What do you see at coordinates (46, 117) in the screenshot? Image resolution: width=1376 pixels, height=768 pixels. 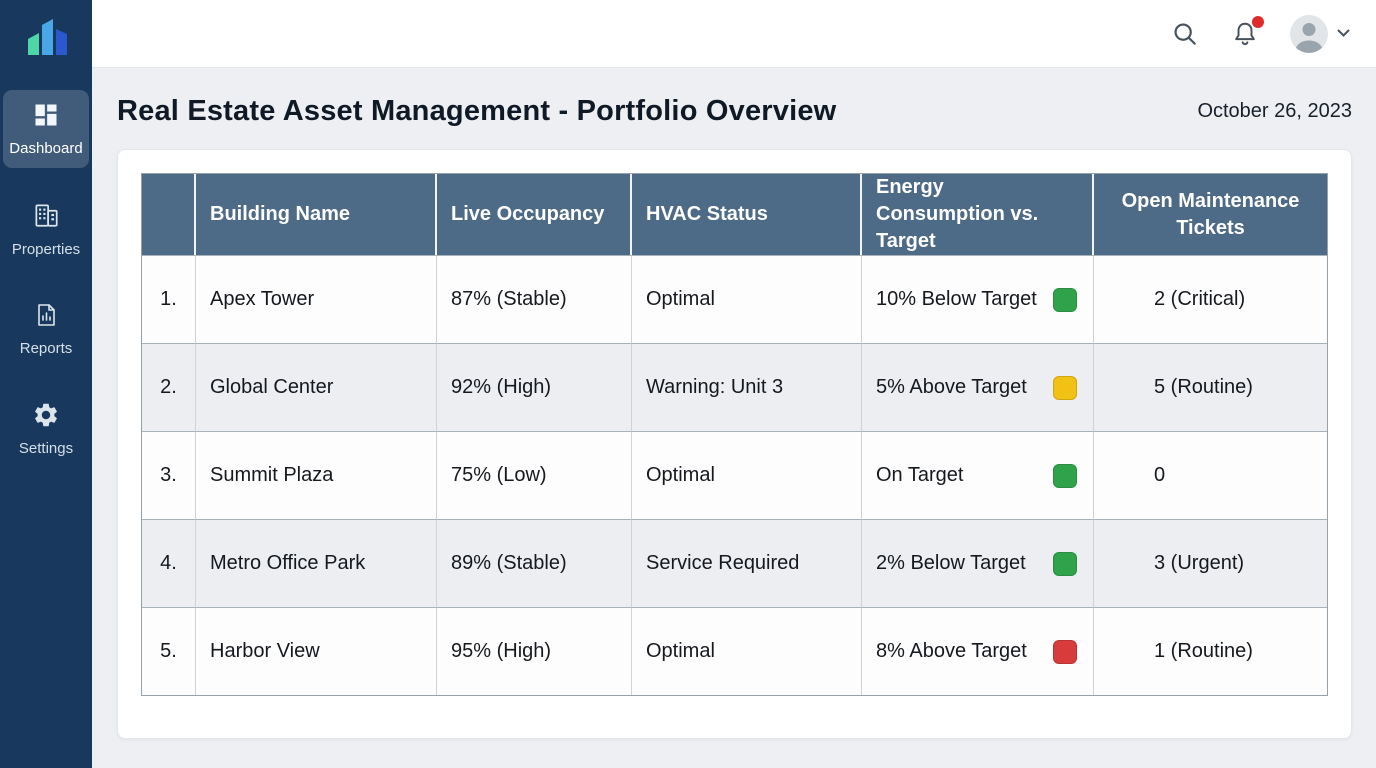 I see `dashboard-icon` at bounding box center [46, 117].